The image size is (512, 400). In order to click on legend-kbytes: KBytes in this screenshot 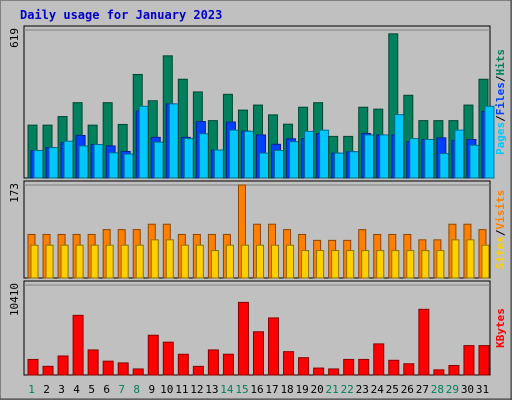, I will do `click(500, 328)`.